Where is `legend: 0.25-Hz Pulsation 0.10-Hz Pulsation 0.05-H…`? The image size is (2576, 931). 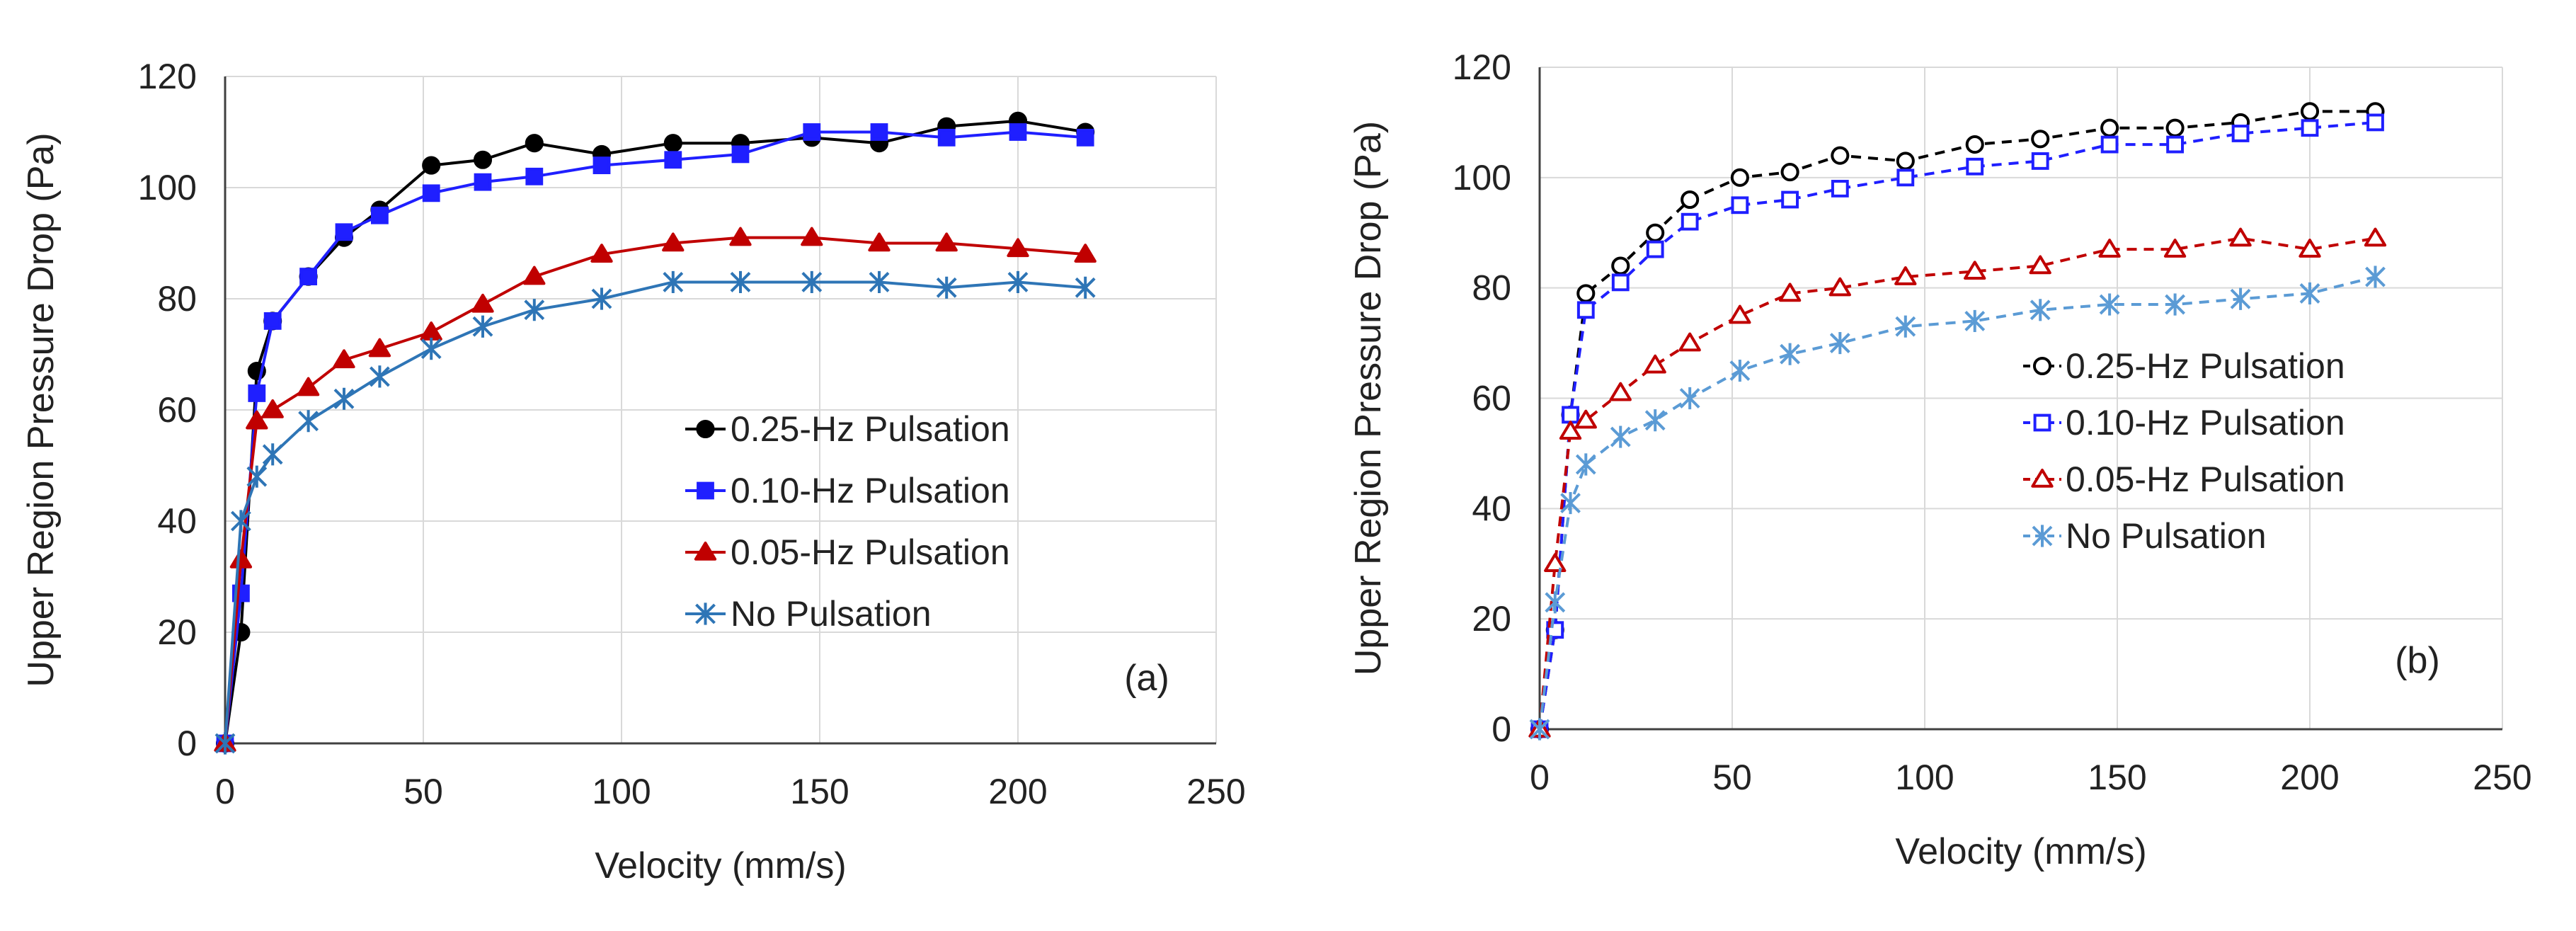
legend: 0.25-Hz Pulsation 0.10-Hz Pulsation 0.05-H… is located at coordinates (847, 521).